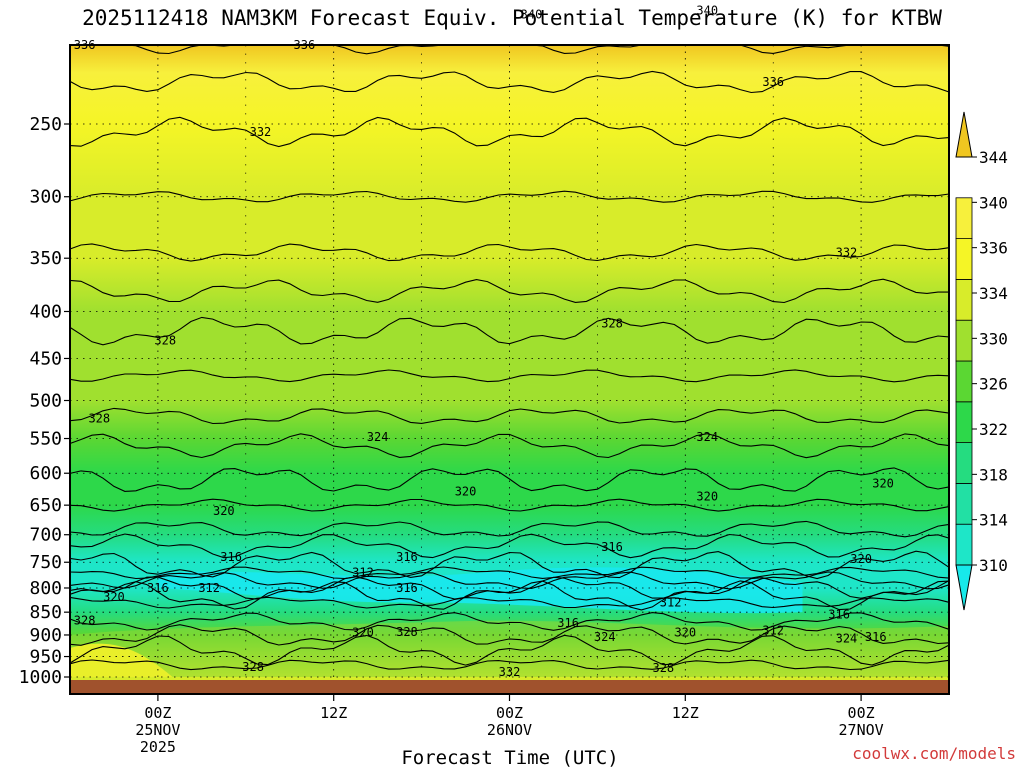  I want to click on y-tick-label: 1000, so click(40, 677).